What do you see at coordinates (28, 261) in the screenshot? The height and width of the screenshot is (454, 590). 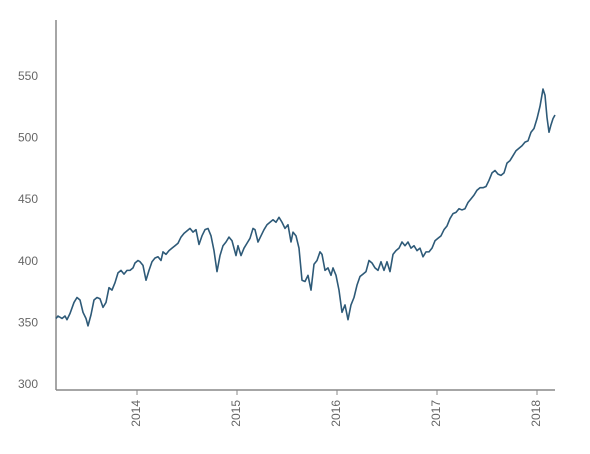 I see `y-tick-label: 400` at bounding box center [28, 261].